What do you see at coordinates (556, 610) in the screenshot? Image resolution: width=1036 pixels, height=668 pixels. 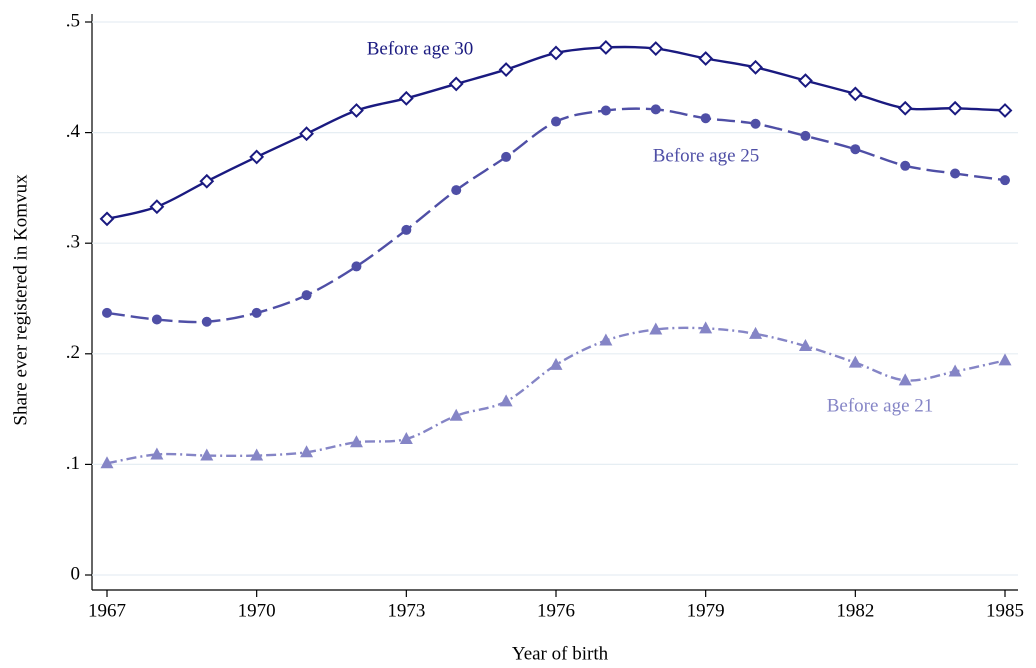 I see `x-tick-label: 1976` at bounding box center [556, 610].